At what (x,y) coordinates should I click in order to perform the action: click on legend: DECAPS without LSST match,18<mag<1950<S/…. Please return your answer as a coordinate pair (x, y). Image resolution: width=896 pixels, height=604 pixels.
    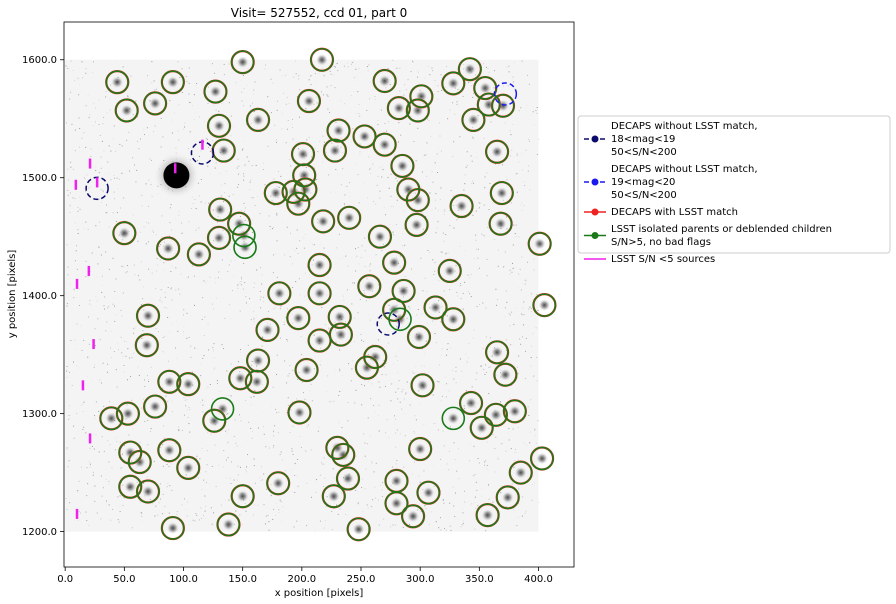
    Looking at the image, I should click on (734, 190).